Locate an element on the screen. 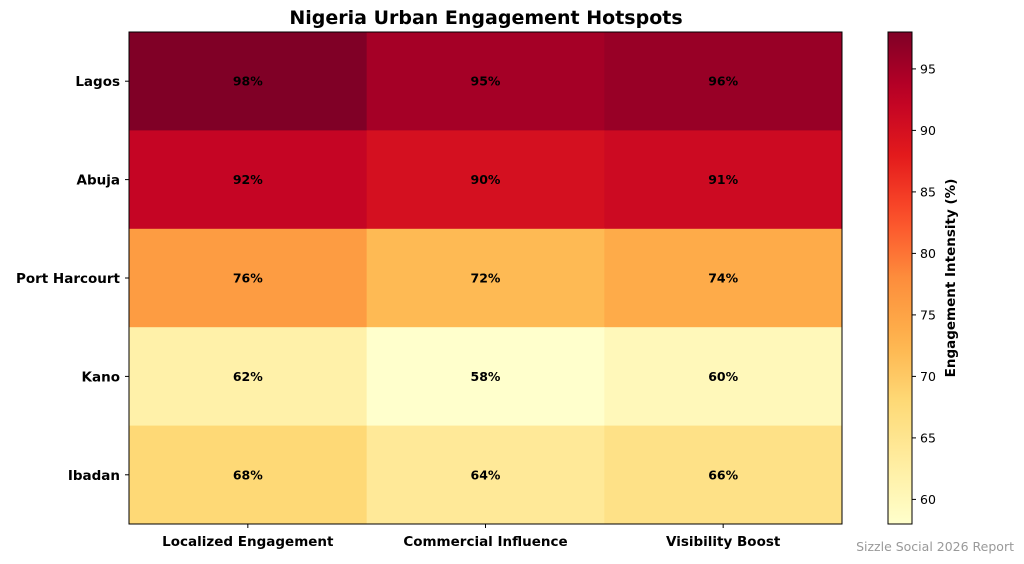  colorbar-frame is located at coordinates (900, 278).